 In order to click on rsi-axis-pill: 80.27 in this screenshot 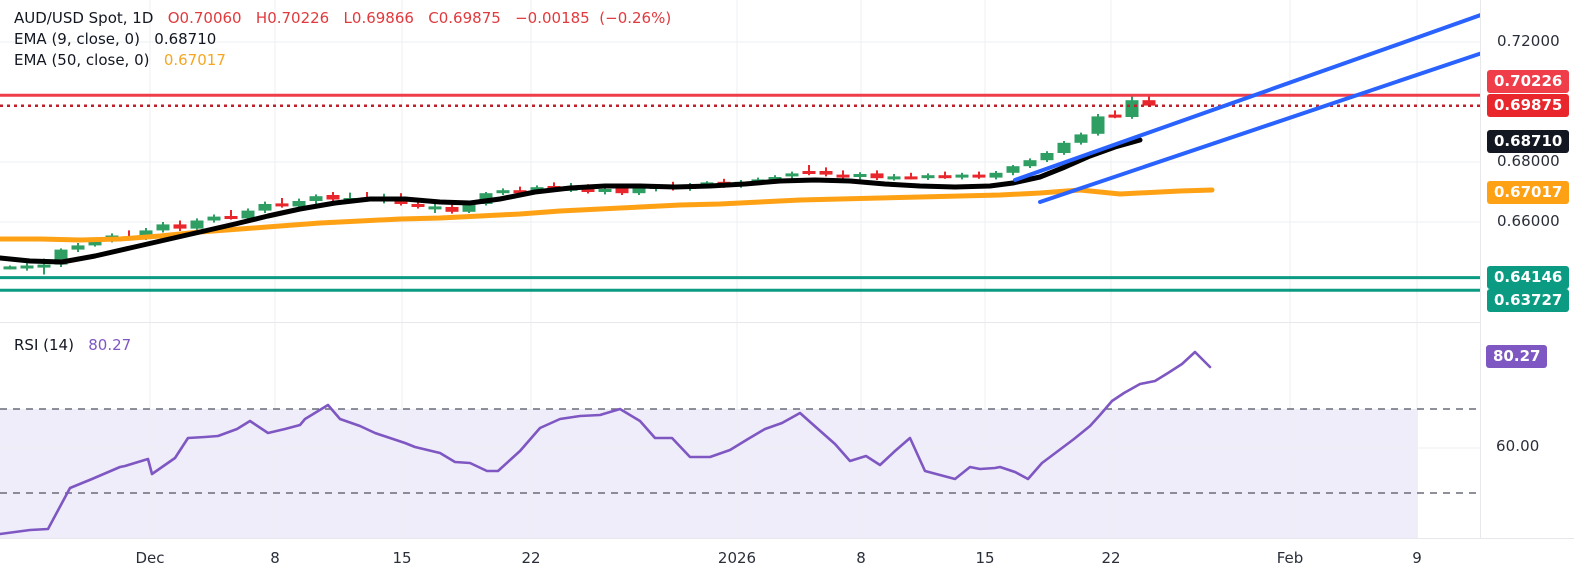, I will do `click(1517, 356)`.